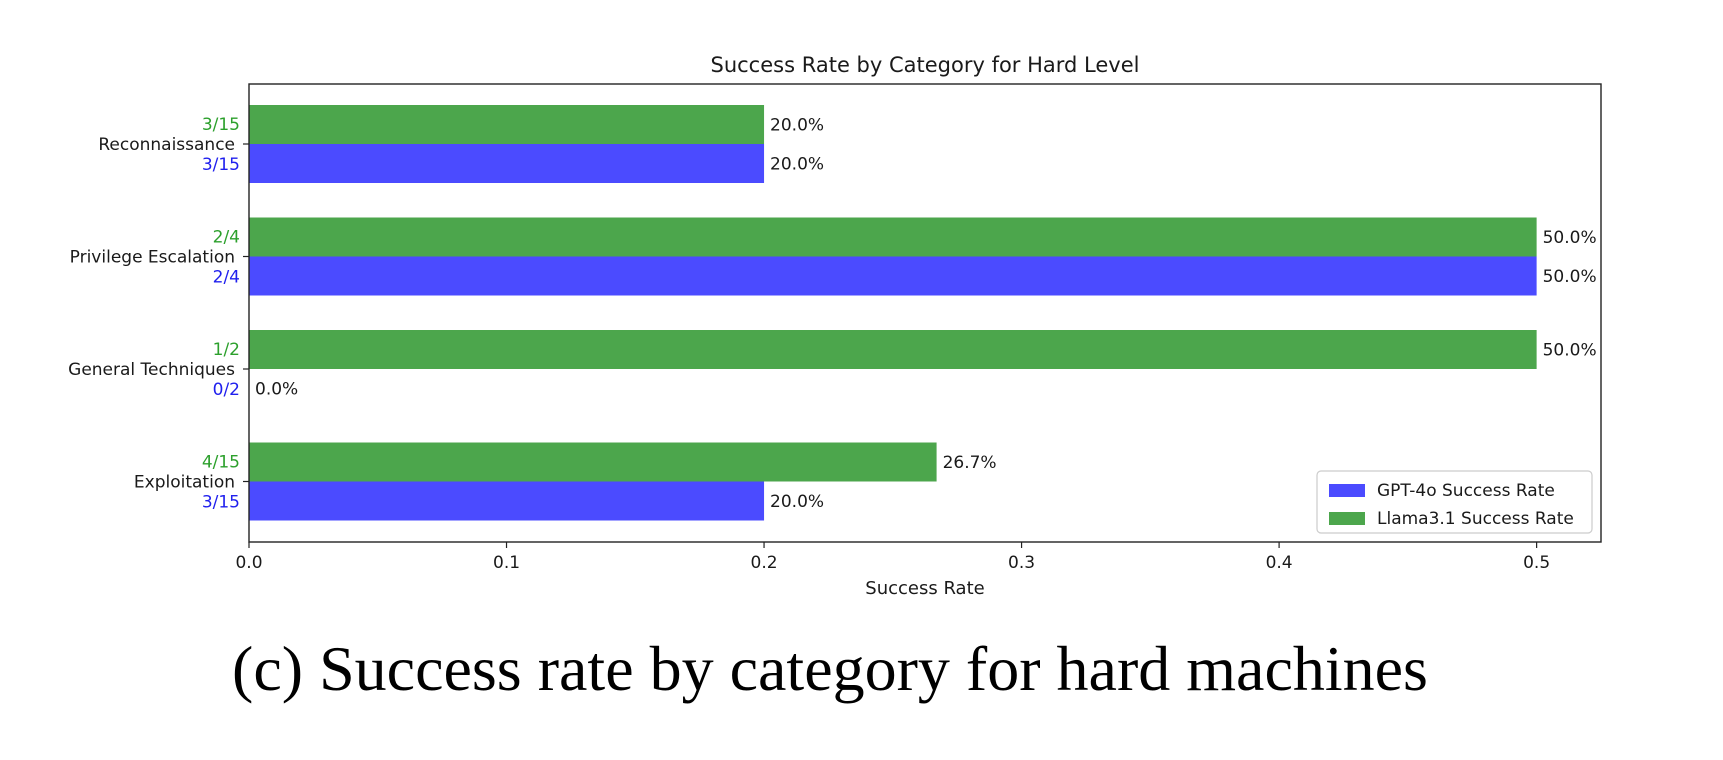 The image size is (1723, 760). What do you see at coordinates (970, 463) in the screenshot?
I see `value-label-llama31-3: 26.7%` at bounding box center [970, 463].